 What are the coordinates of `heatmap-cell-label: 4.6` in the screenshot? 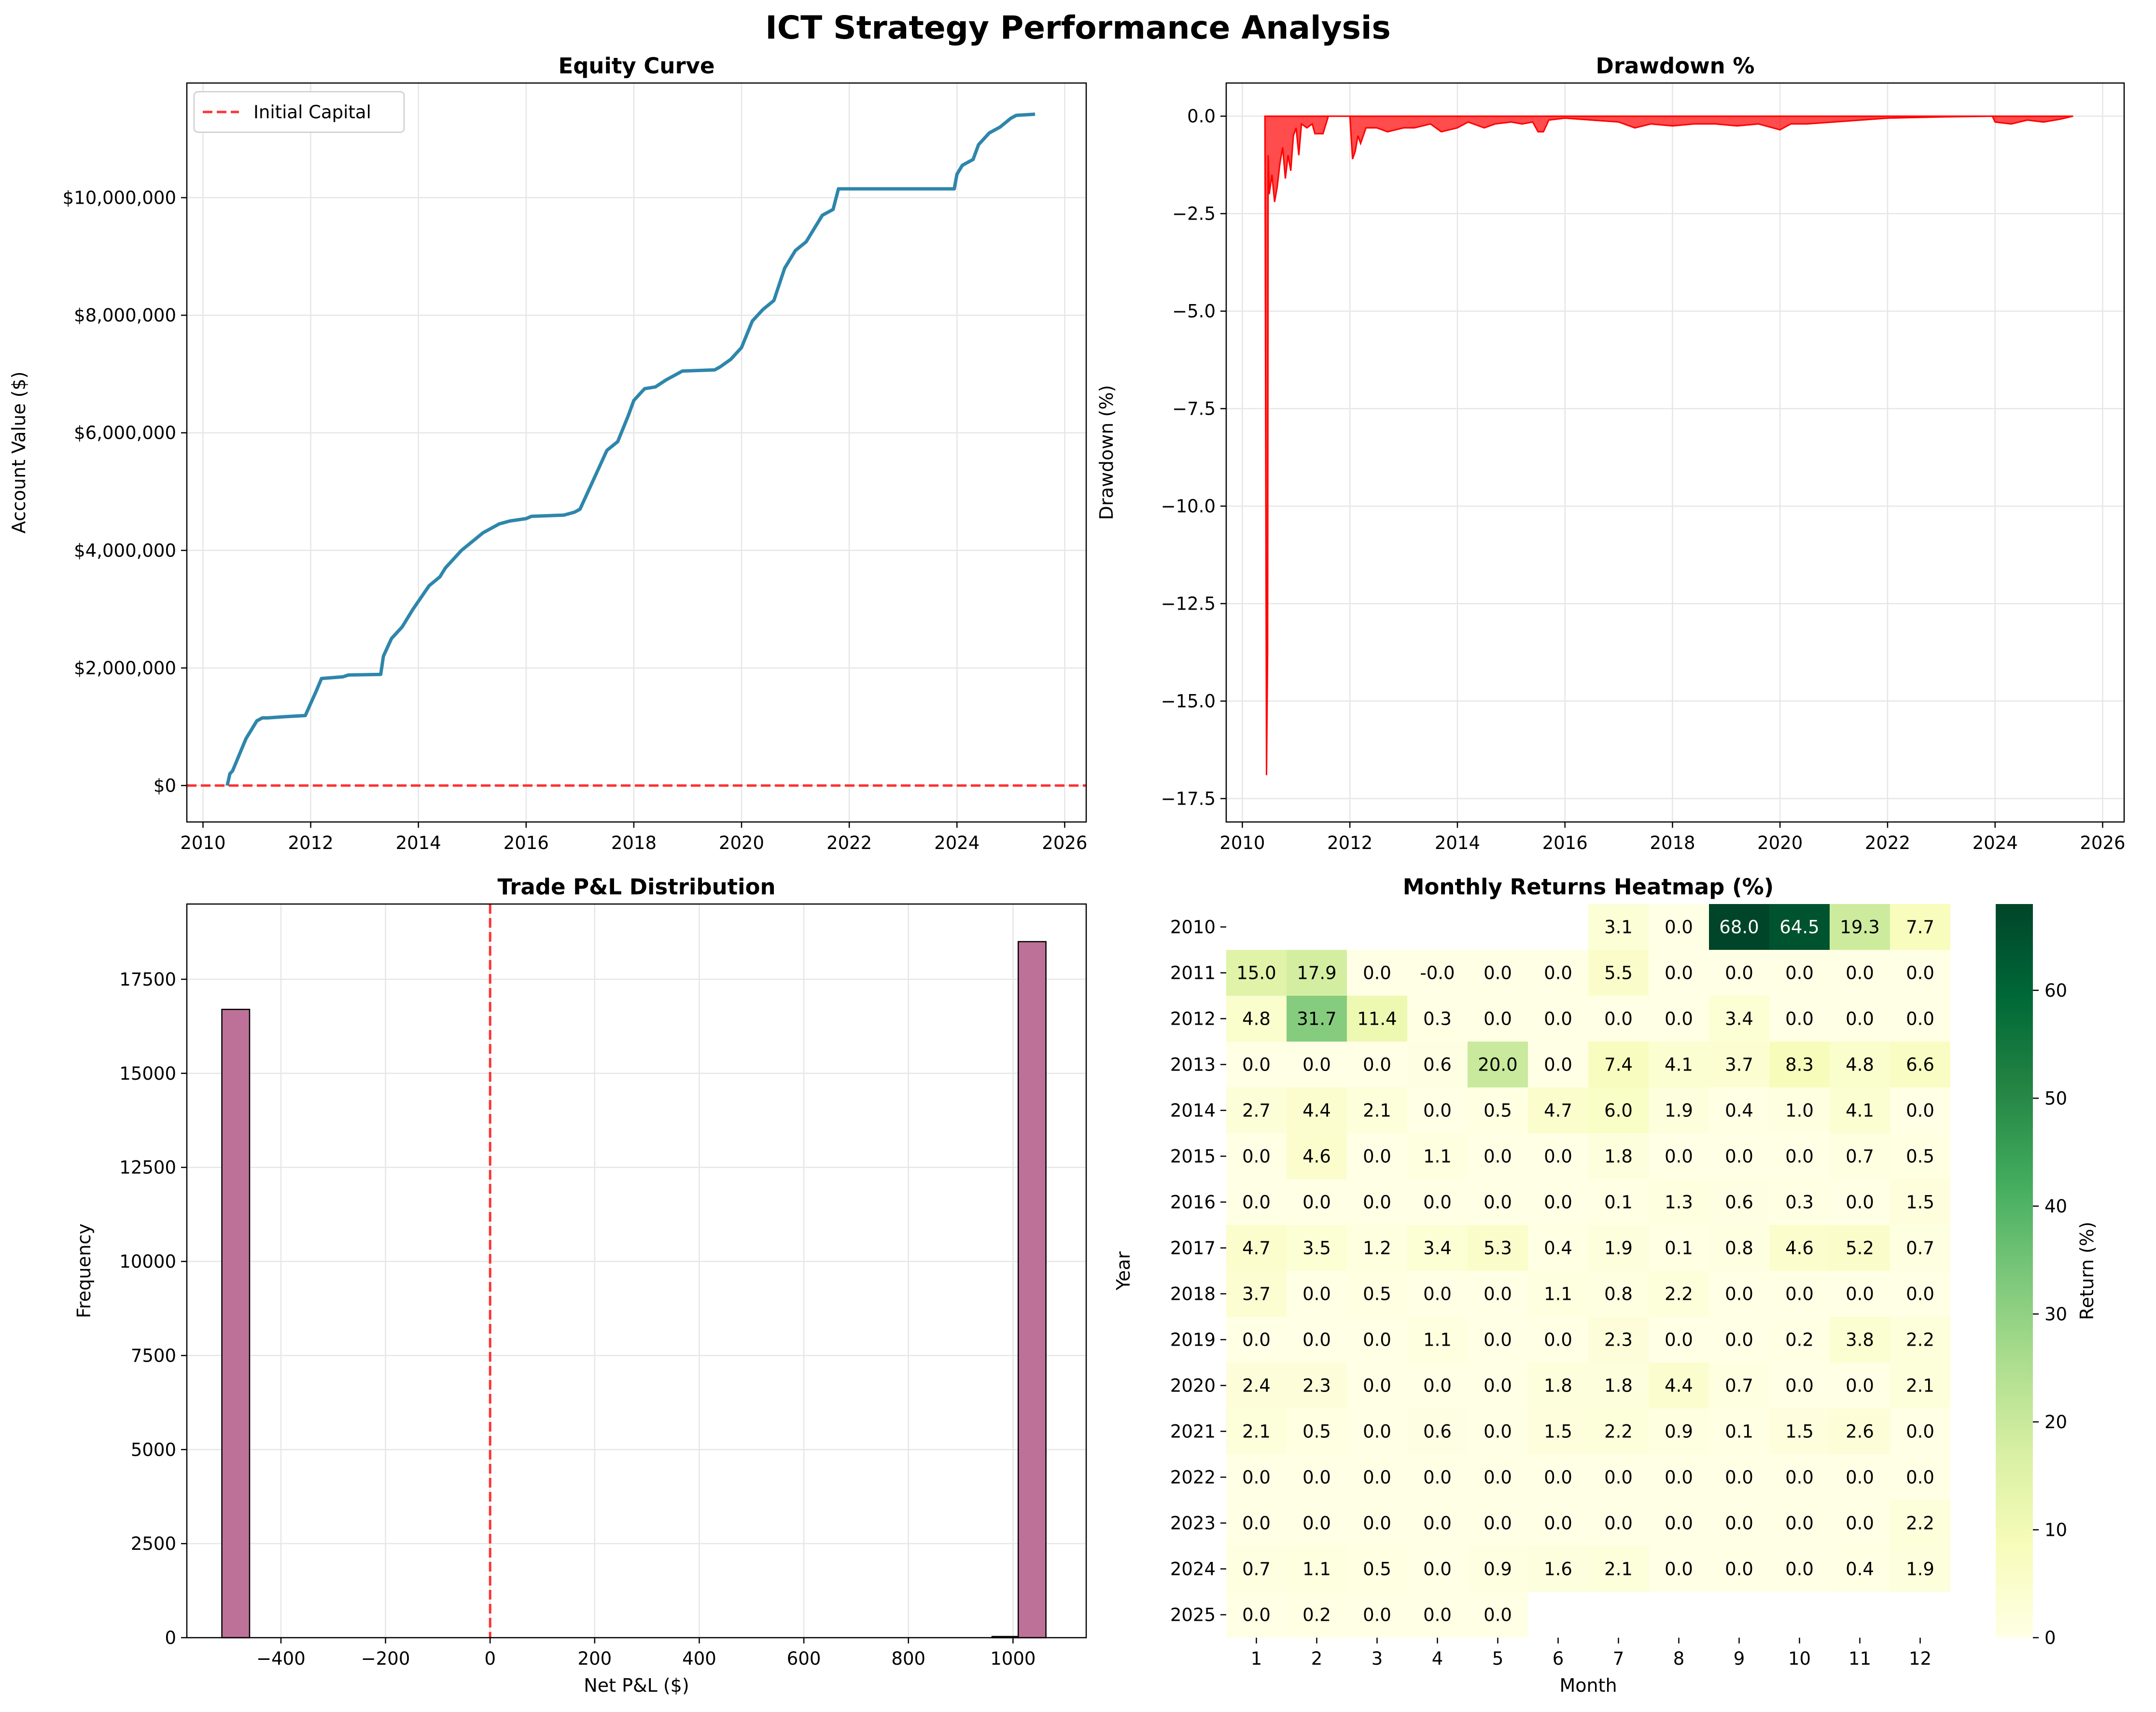 It's located at (1800, 1248).